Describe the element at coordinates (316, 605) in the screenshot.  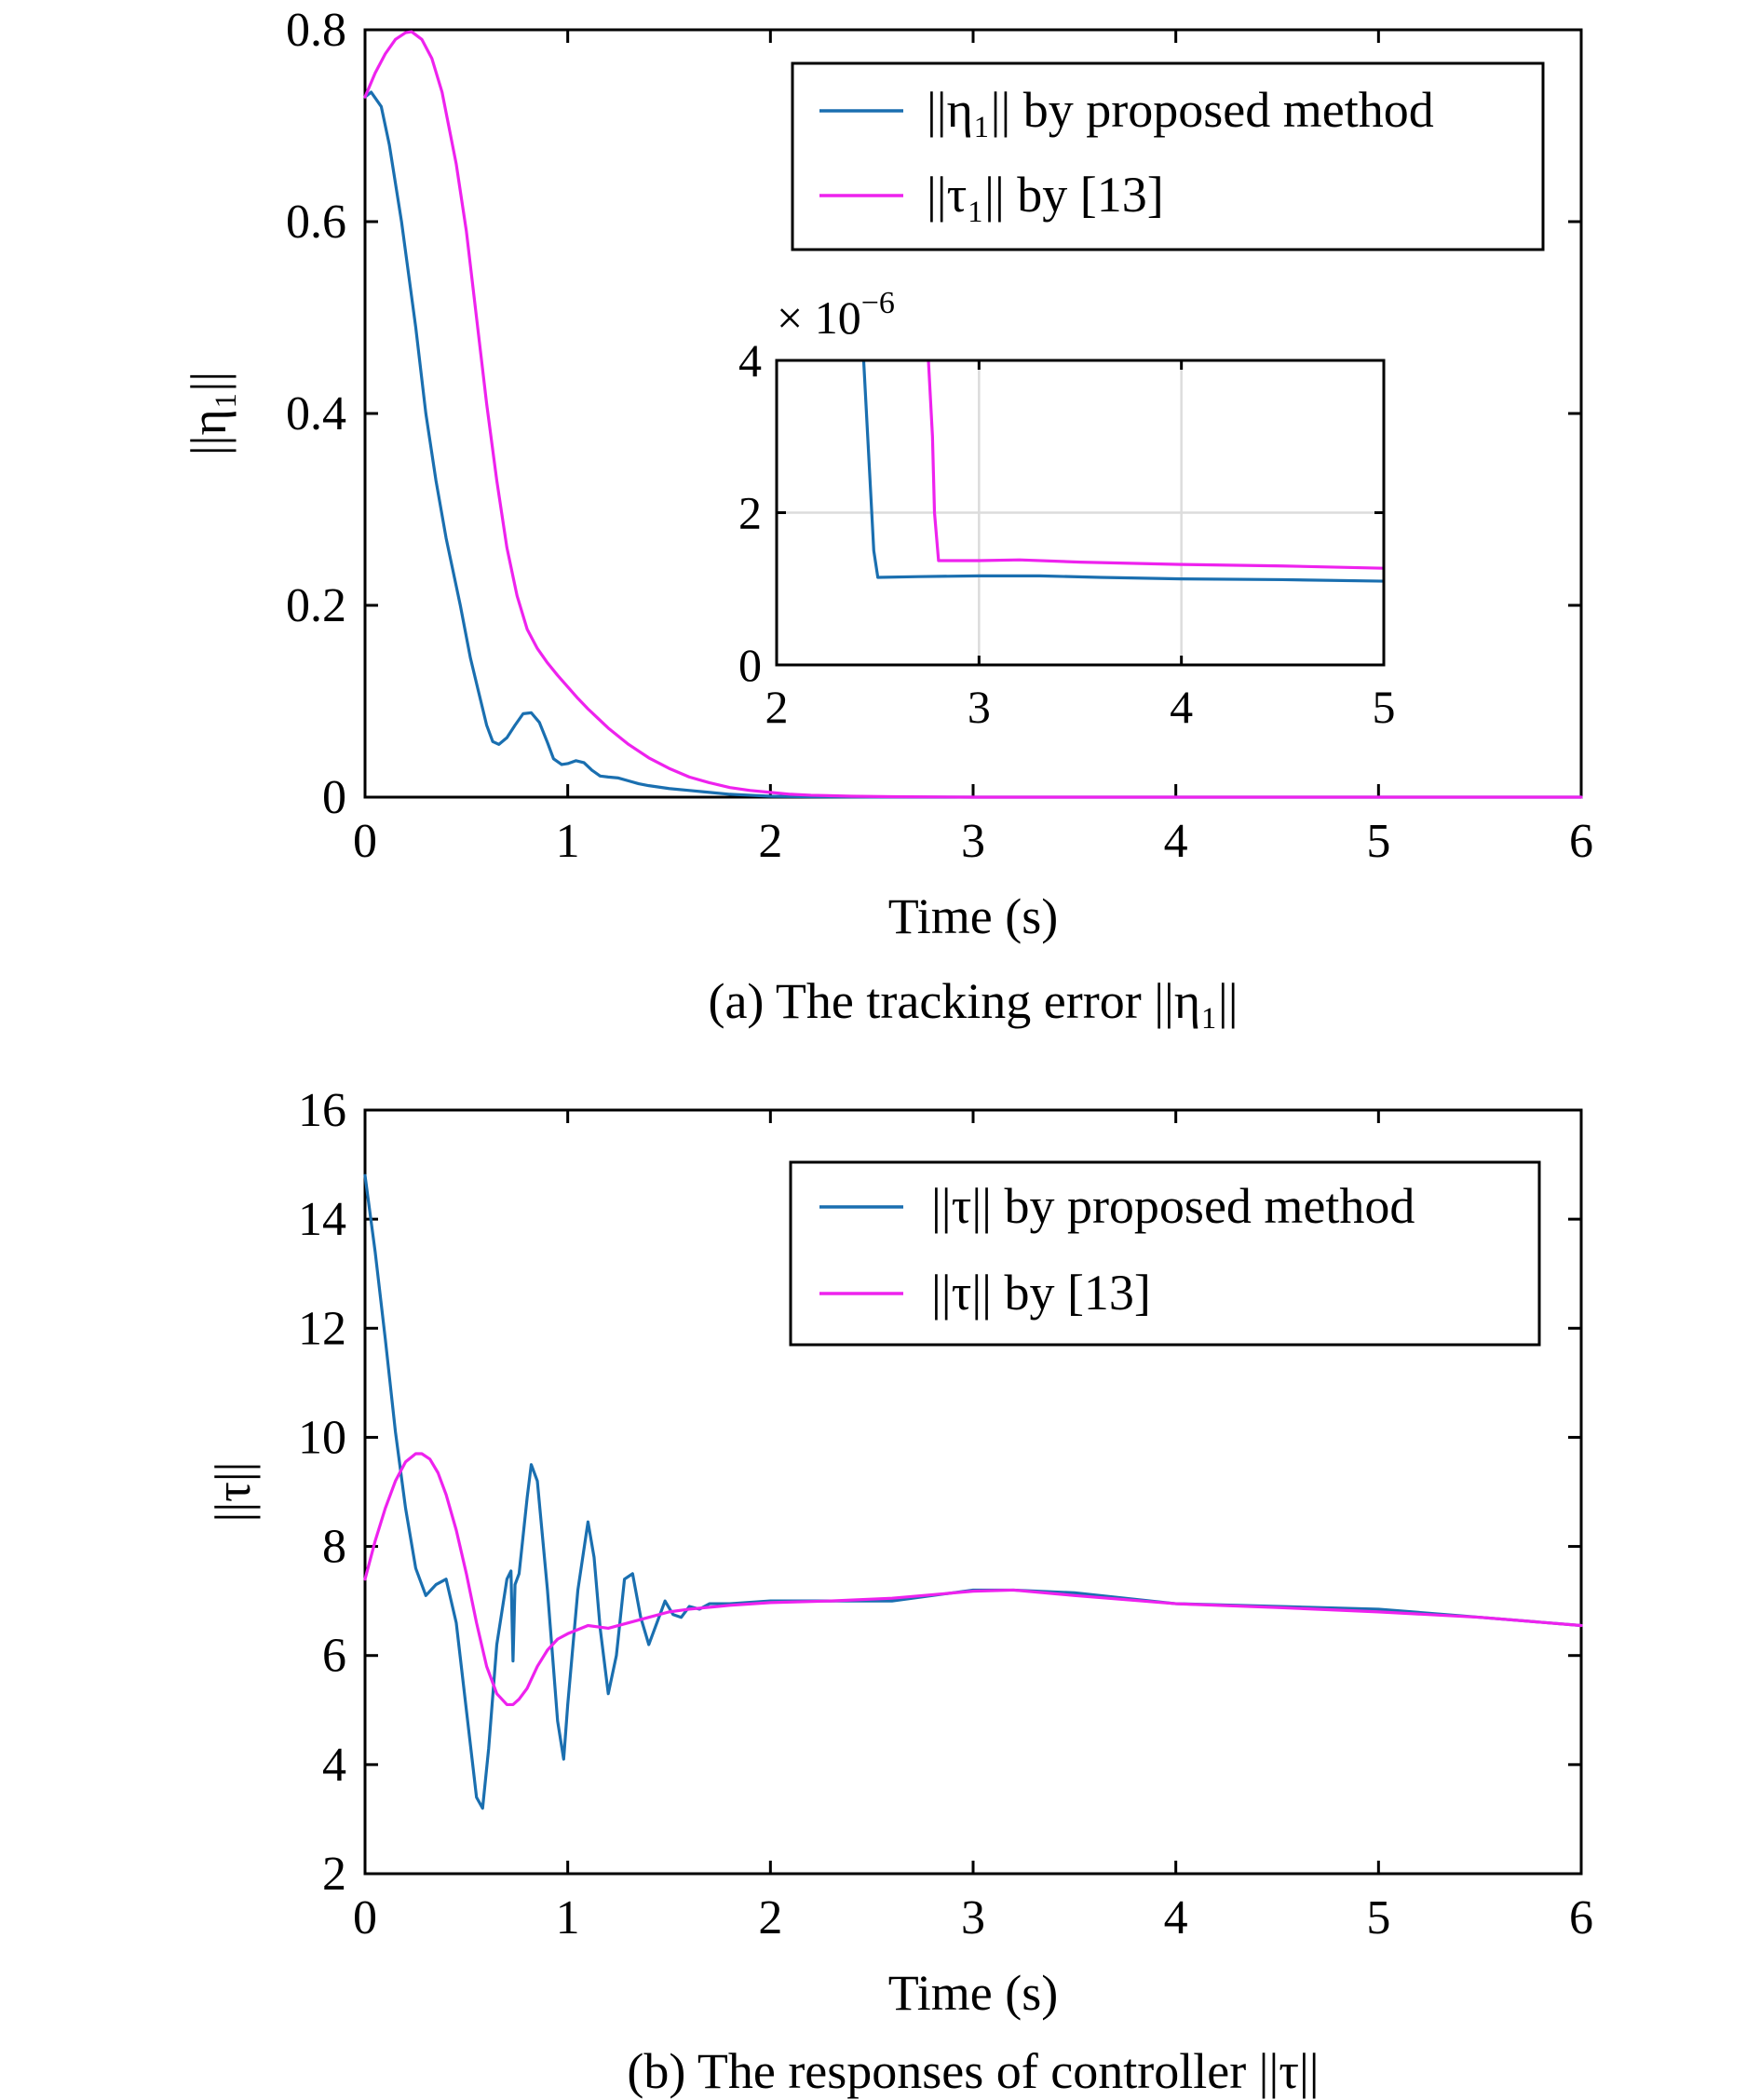
I see `panel-a-y-tick-label: 0.2` at that location.